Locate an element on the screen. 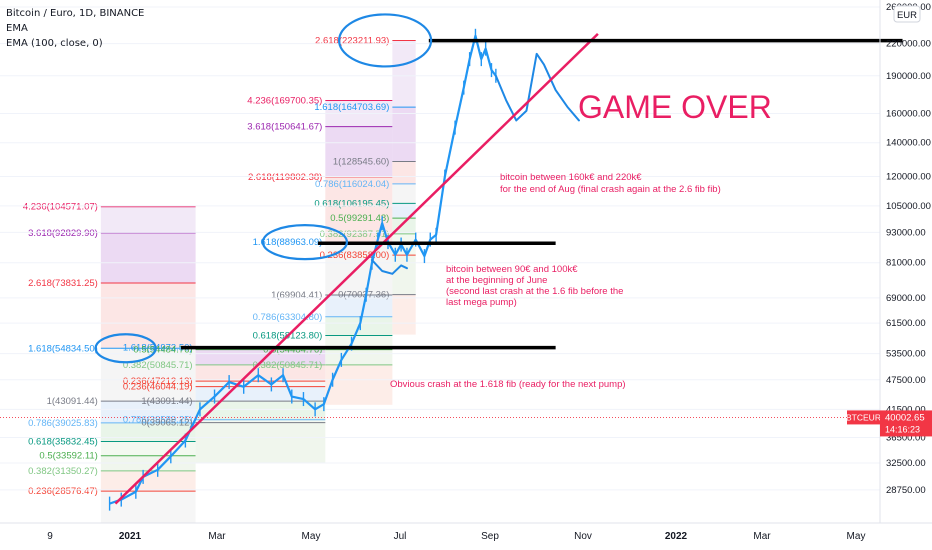 The width and height of the screenshot is (932, 550). y-tick-label: 61500.00 is located at coordinates (906, 323).